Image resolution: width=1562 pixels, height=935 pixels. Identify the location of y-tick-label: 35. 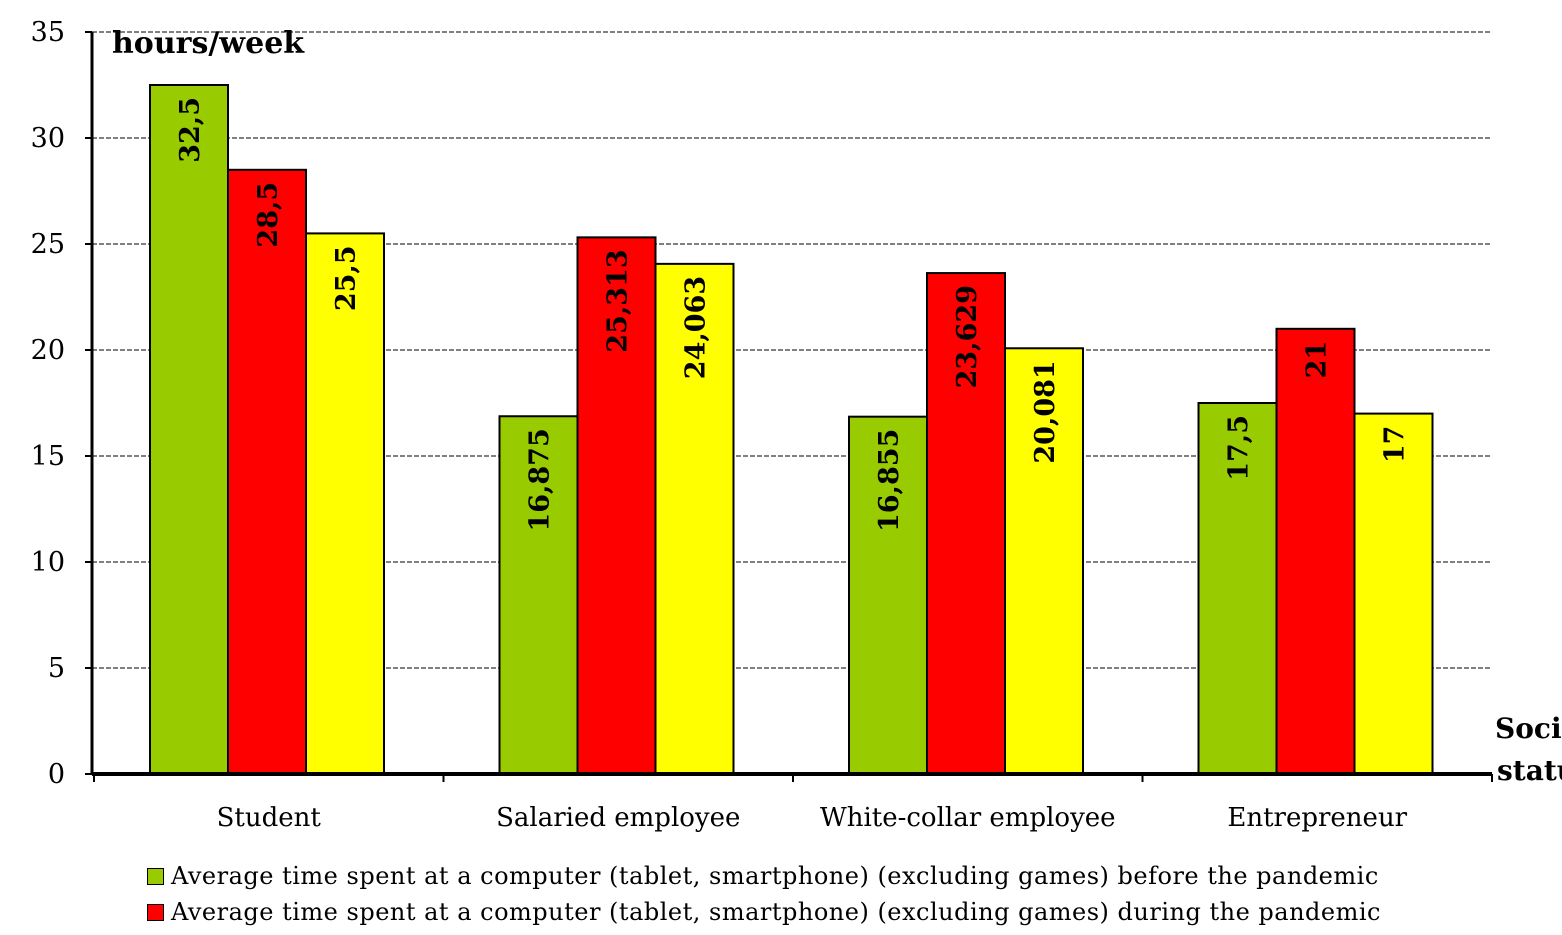
(48, 32).